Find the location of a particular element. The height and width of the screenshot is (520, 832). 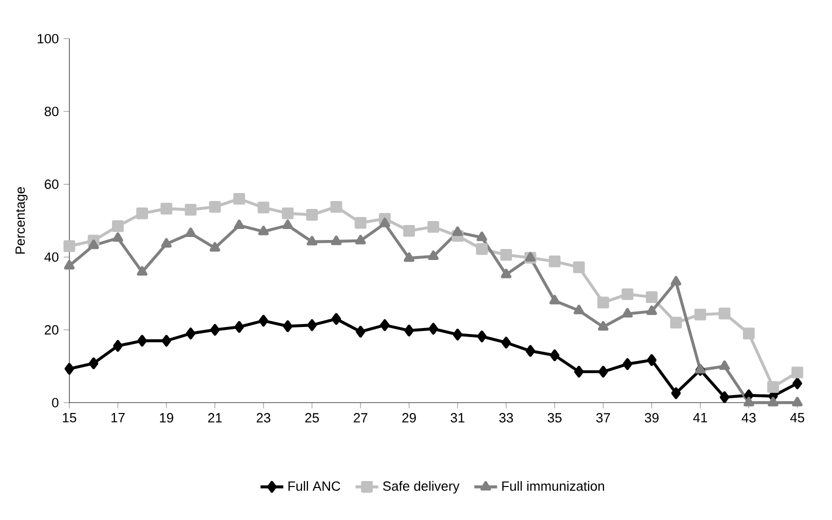

x-tick-label: 29 is located at coordinates (409, 417).